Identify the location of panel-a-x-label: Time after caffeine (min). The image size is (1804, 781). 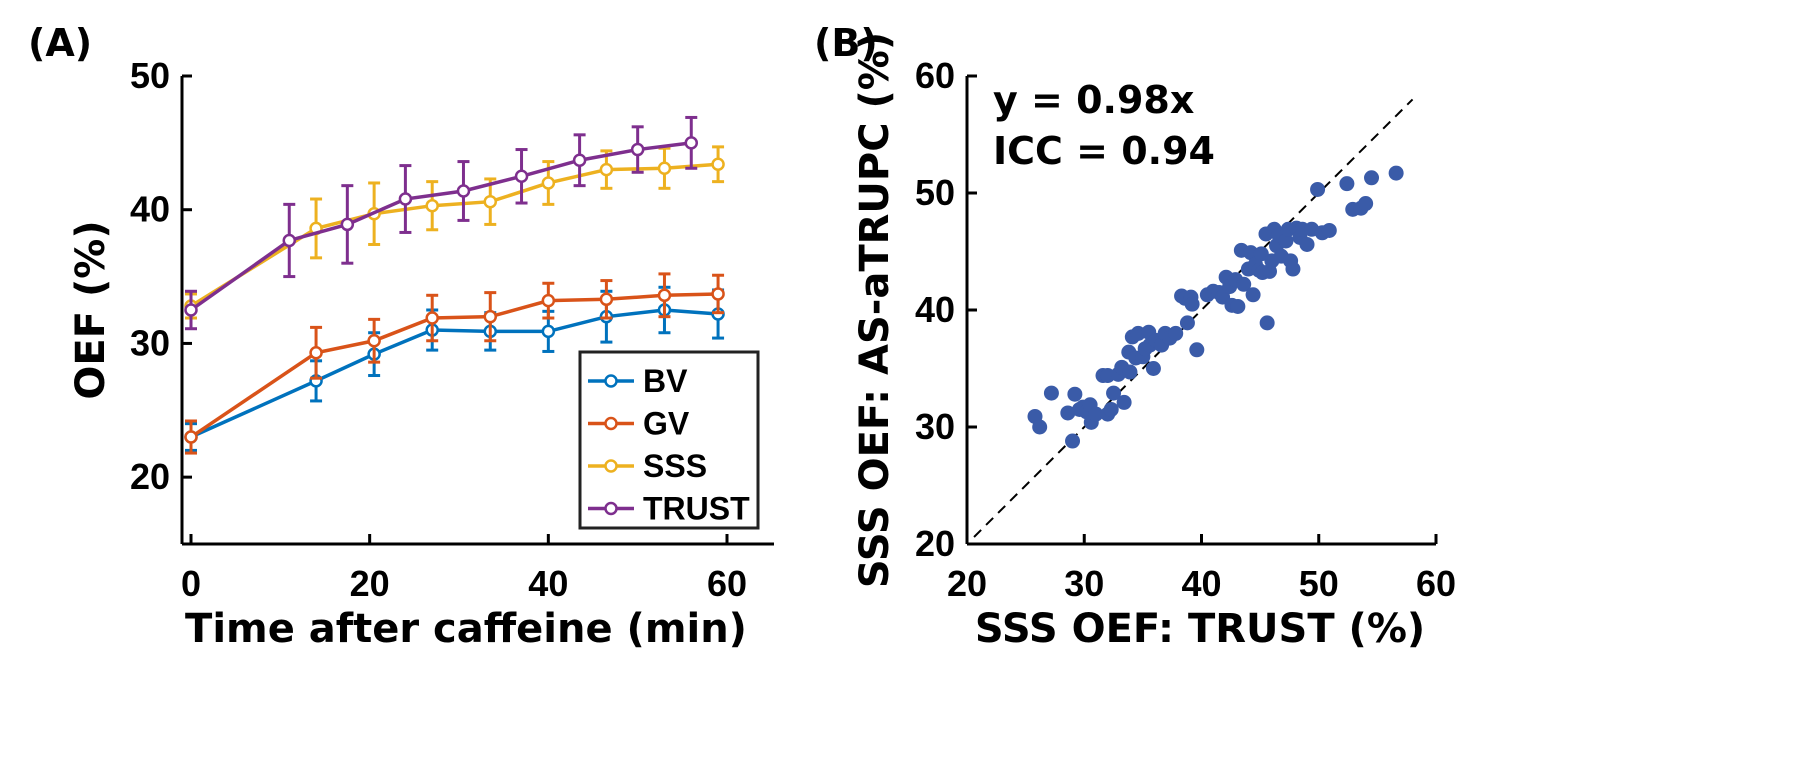
(466, 629).